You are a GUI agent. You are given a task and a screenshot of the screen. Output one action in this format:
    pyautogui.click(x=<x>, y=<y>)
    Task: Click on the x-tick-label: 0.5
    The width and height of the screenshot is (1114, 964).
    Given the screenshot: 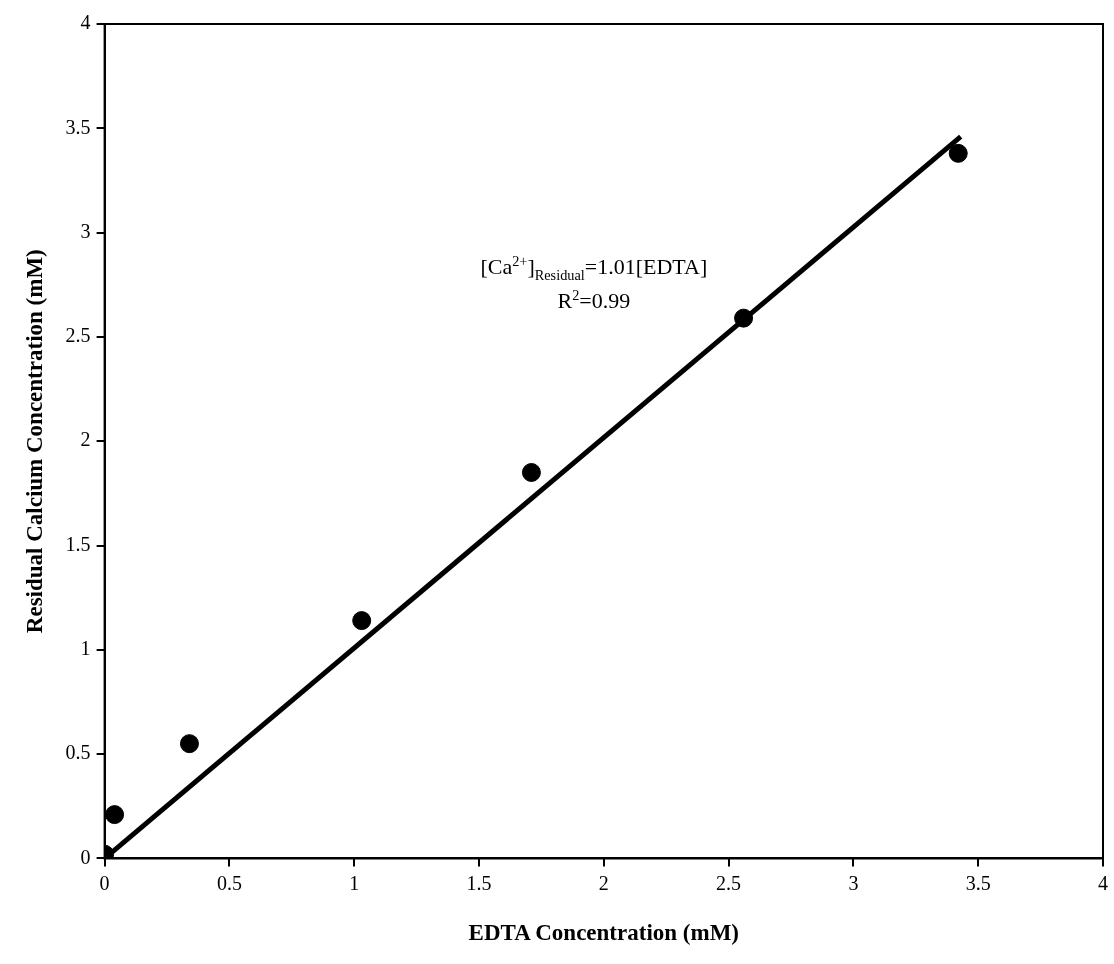 What is the action you would take?
    pyautogui.click(x=229, y=882)
    